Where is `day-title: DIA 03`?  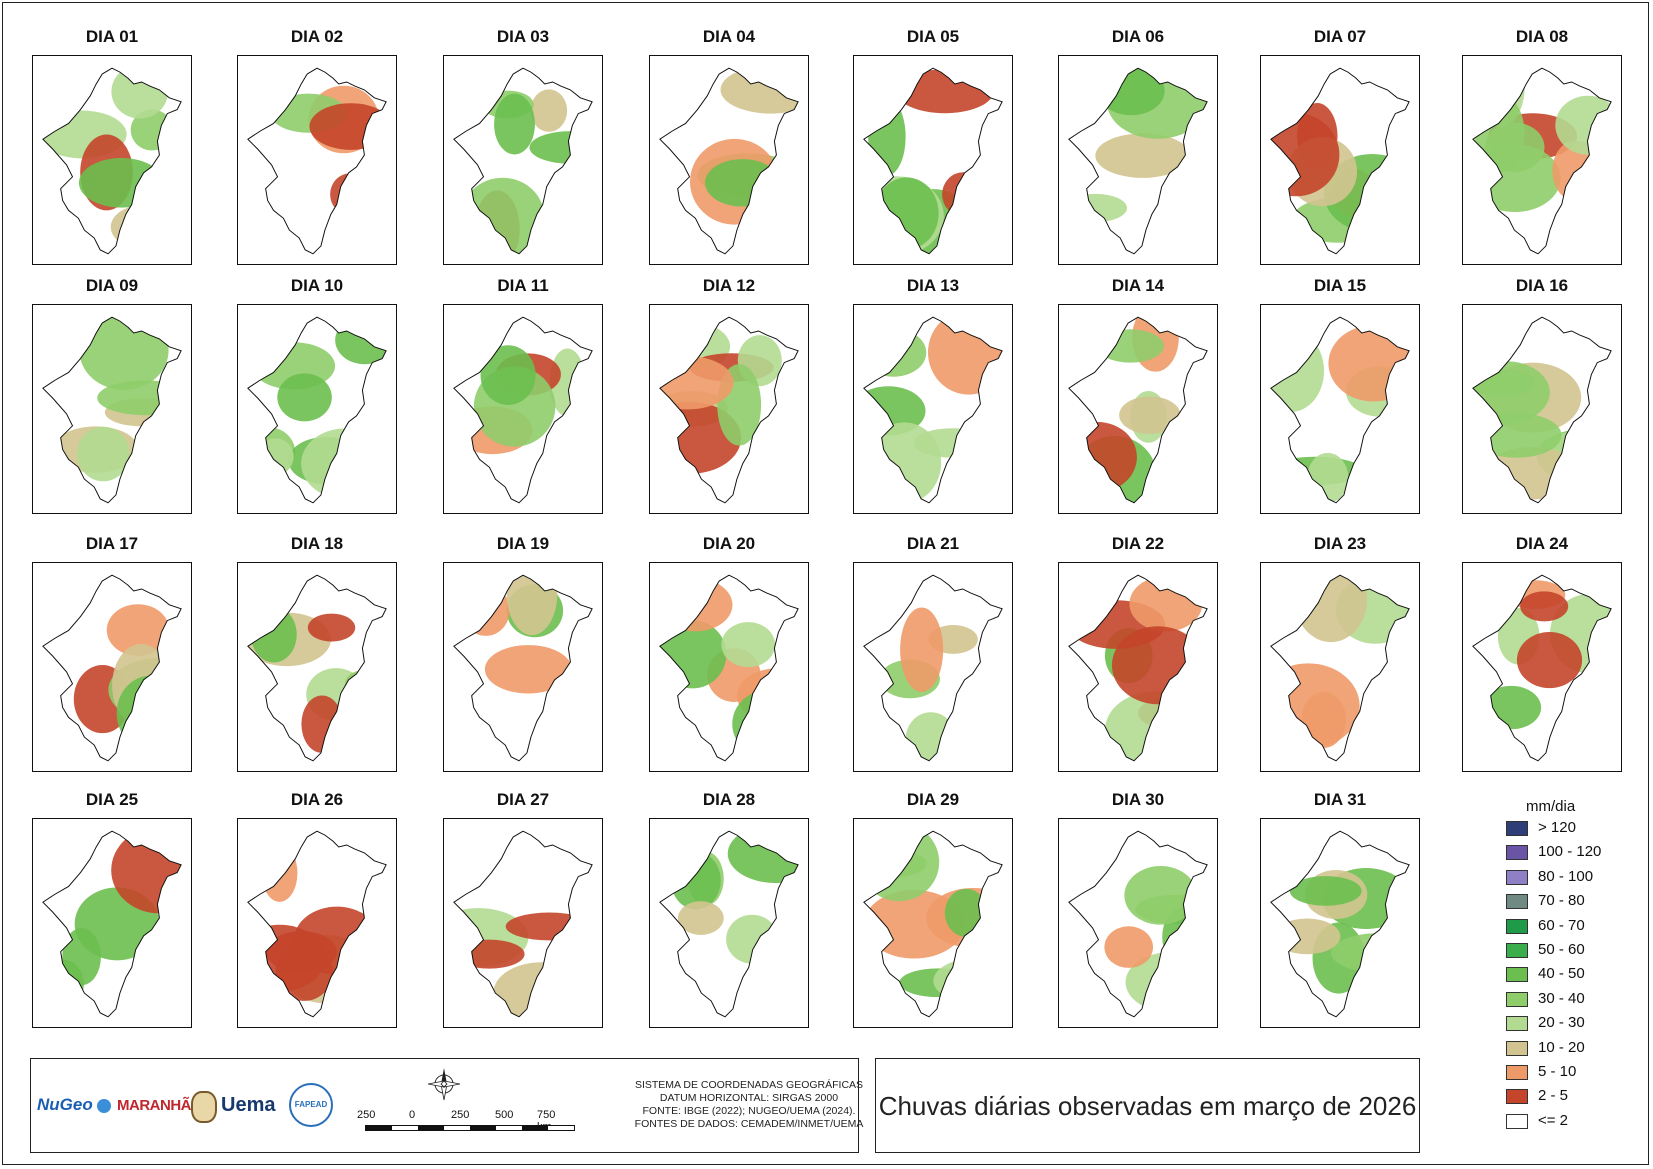 day-title: DIA 03 is located at coordinates (523, 36).